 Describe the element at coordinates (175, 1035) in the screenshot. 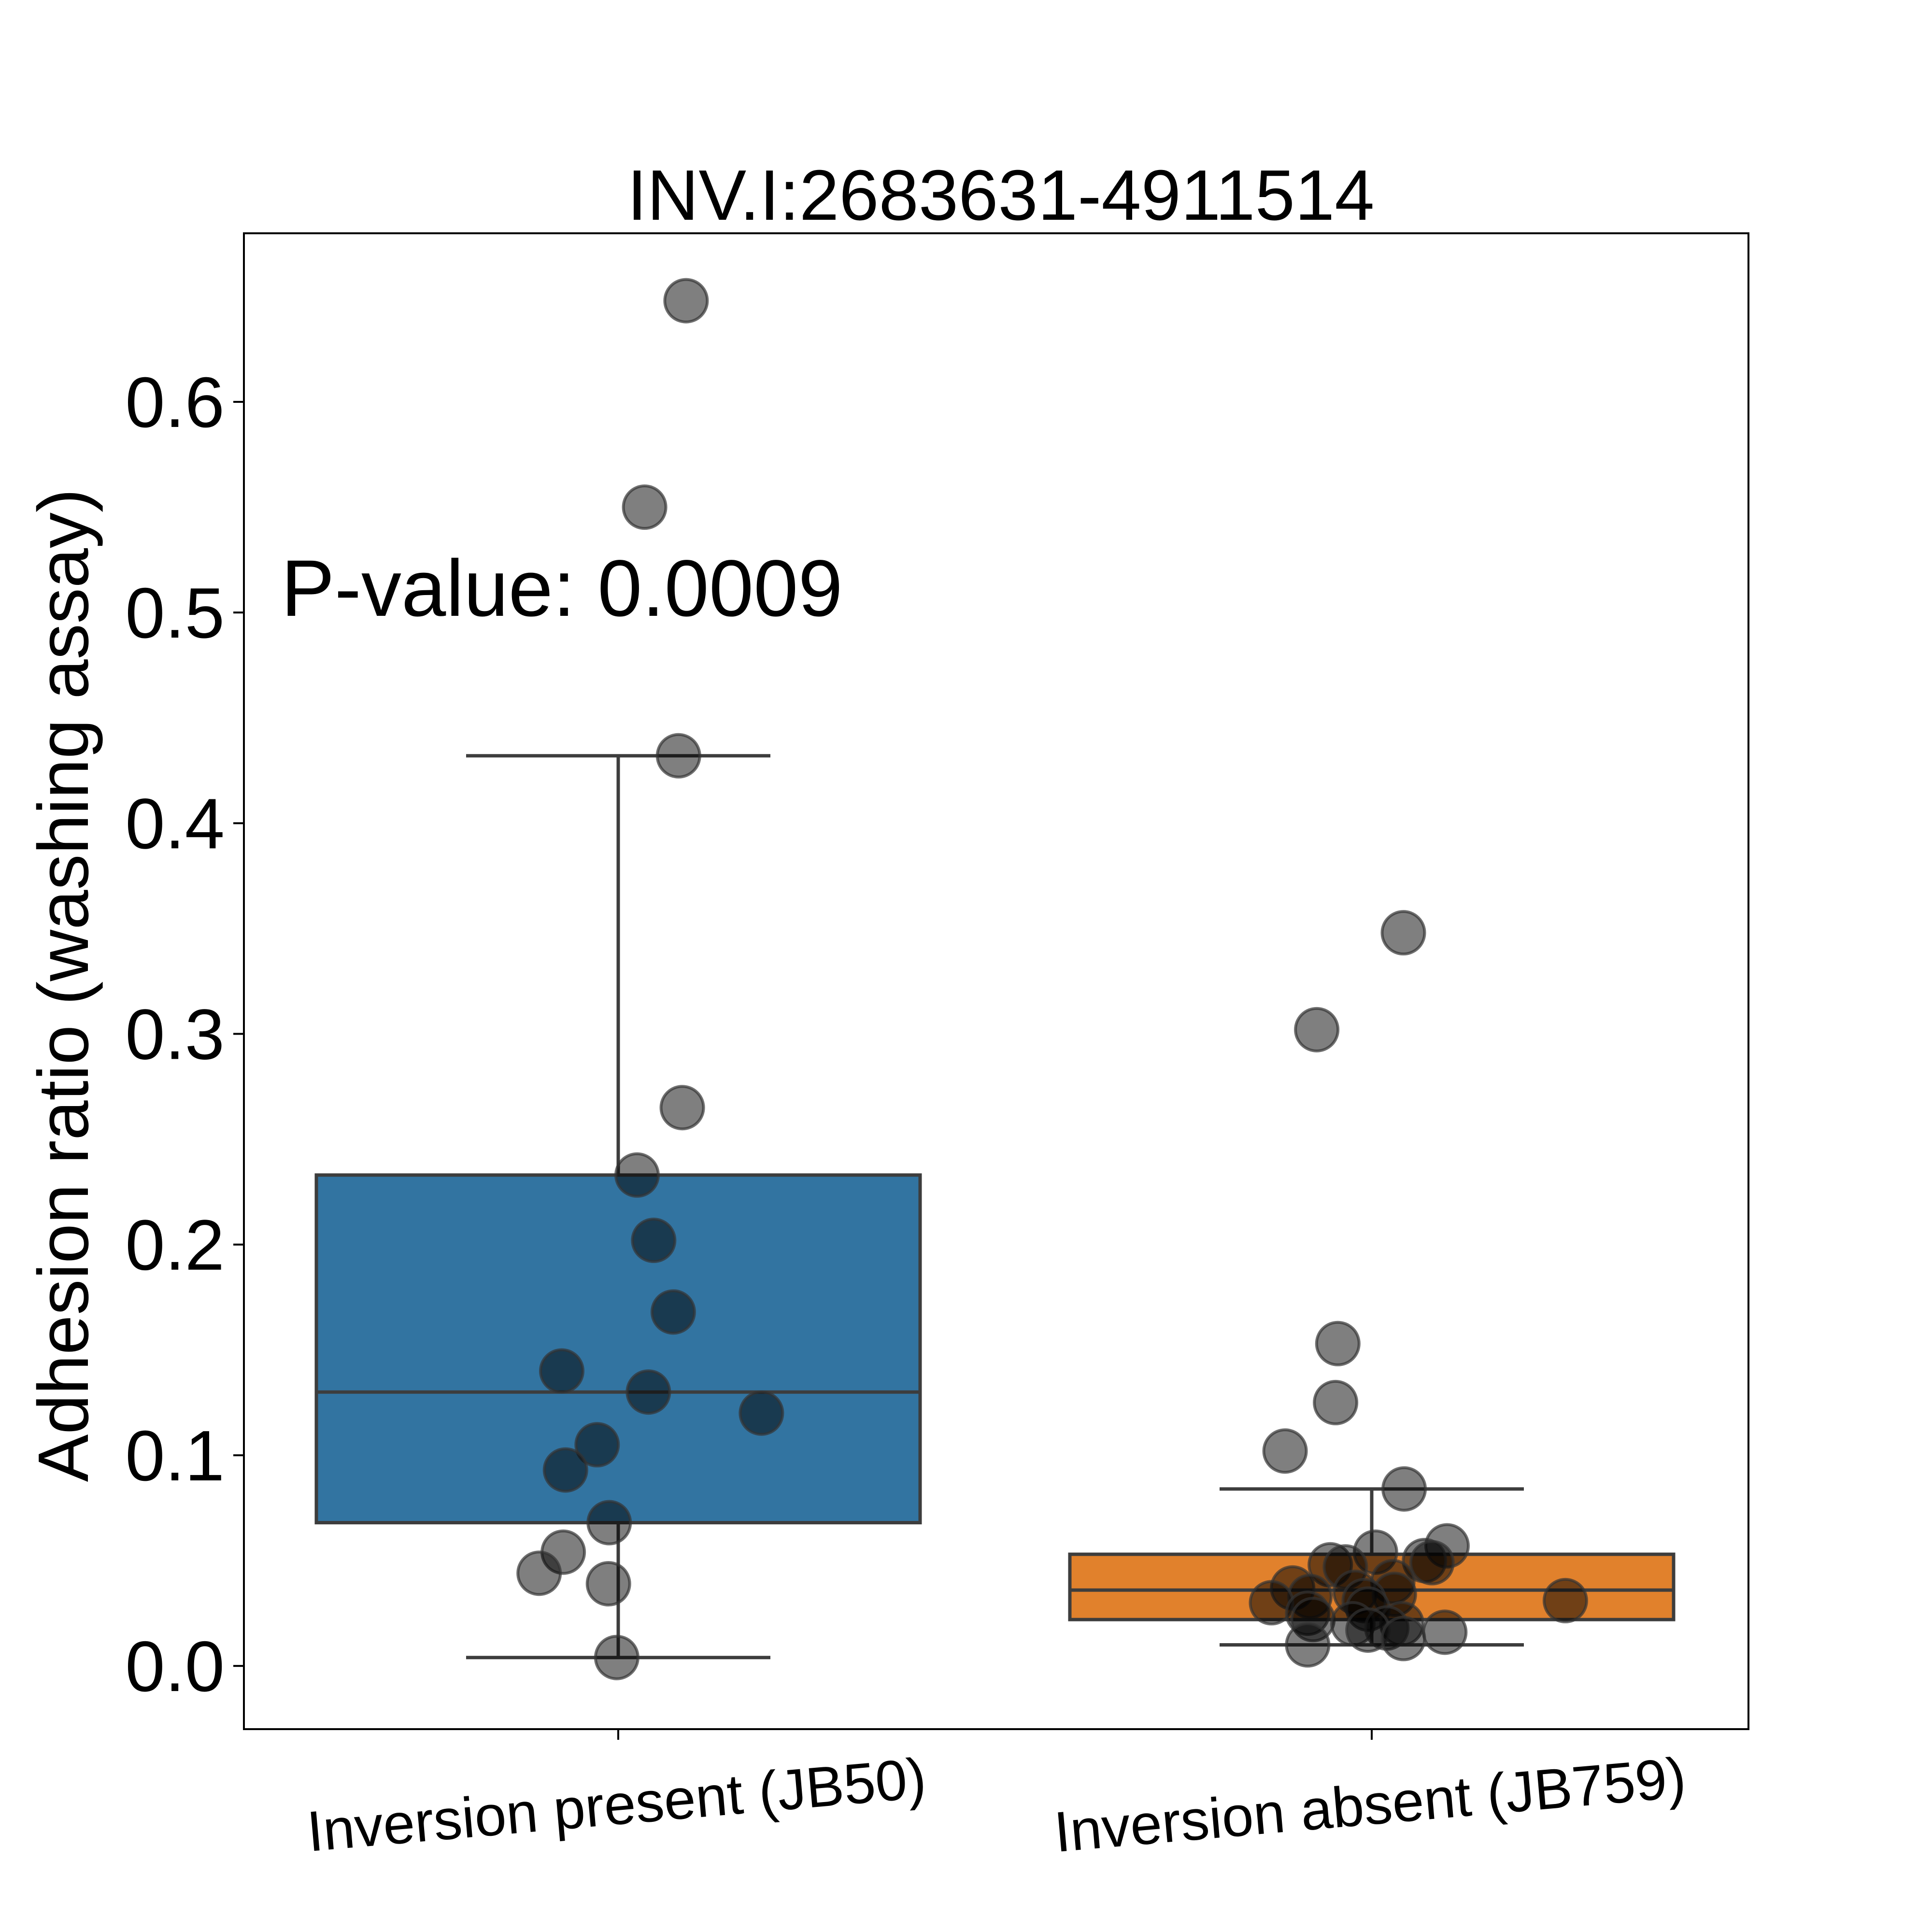

I see `y-tick-label: 0.3` at that location.